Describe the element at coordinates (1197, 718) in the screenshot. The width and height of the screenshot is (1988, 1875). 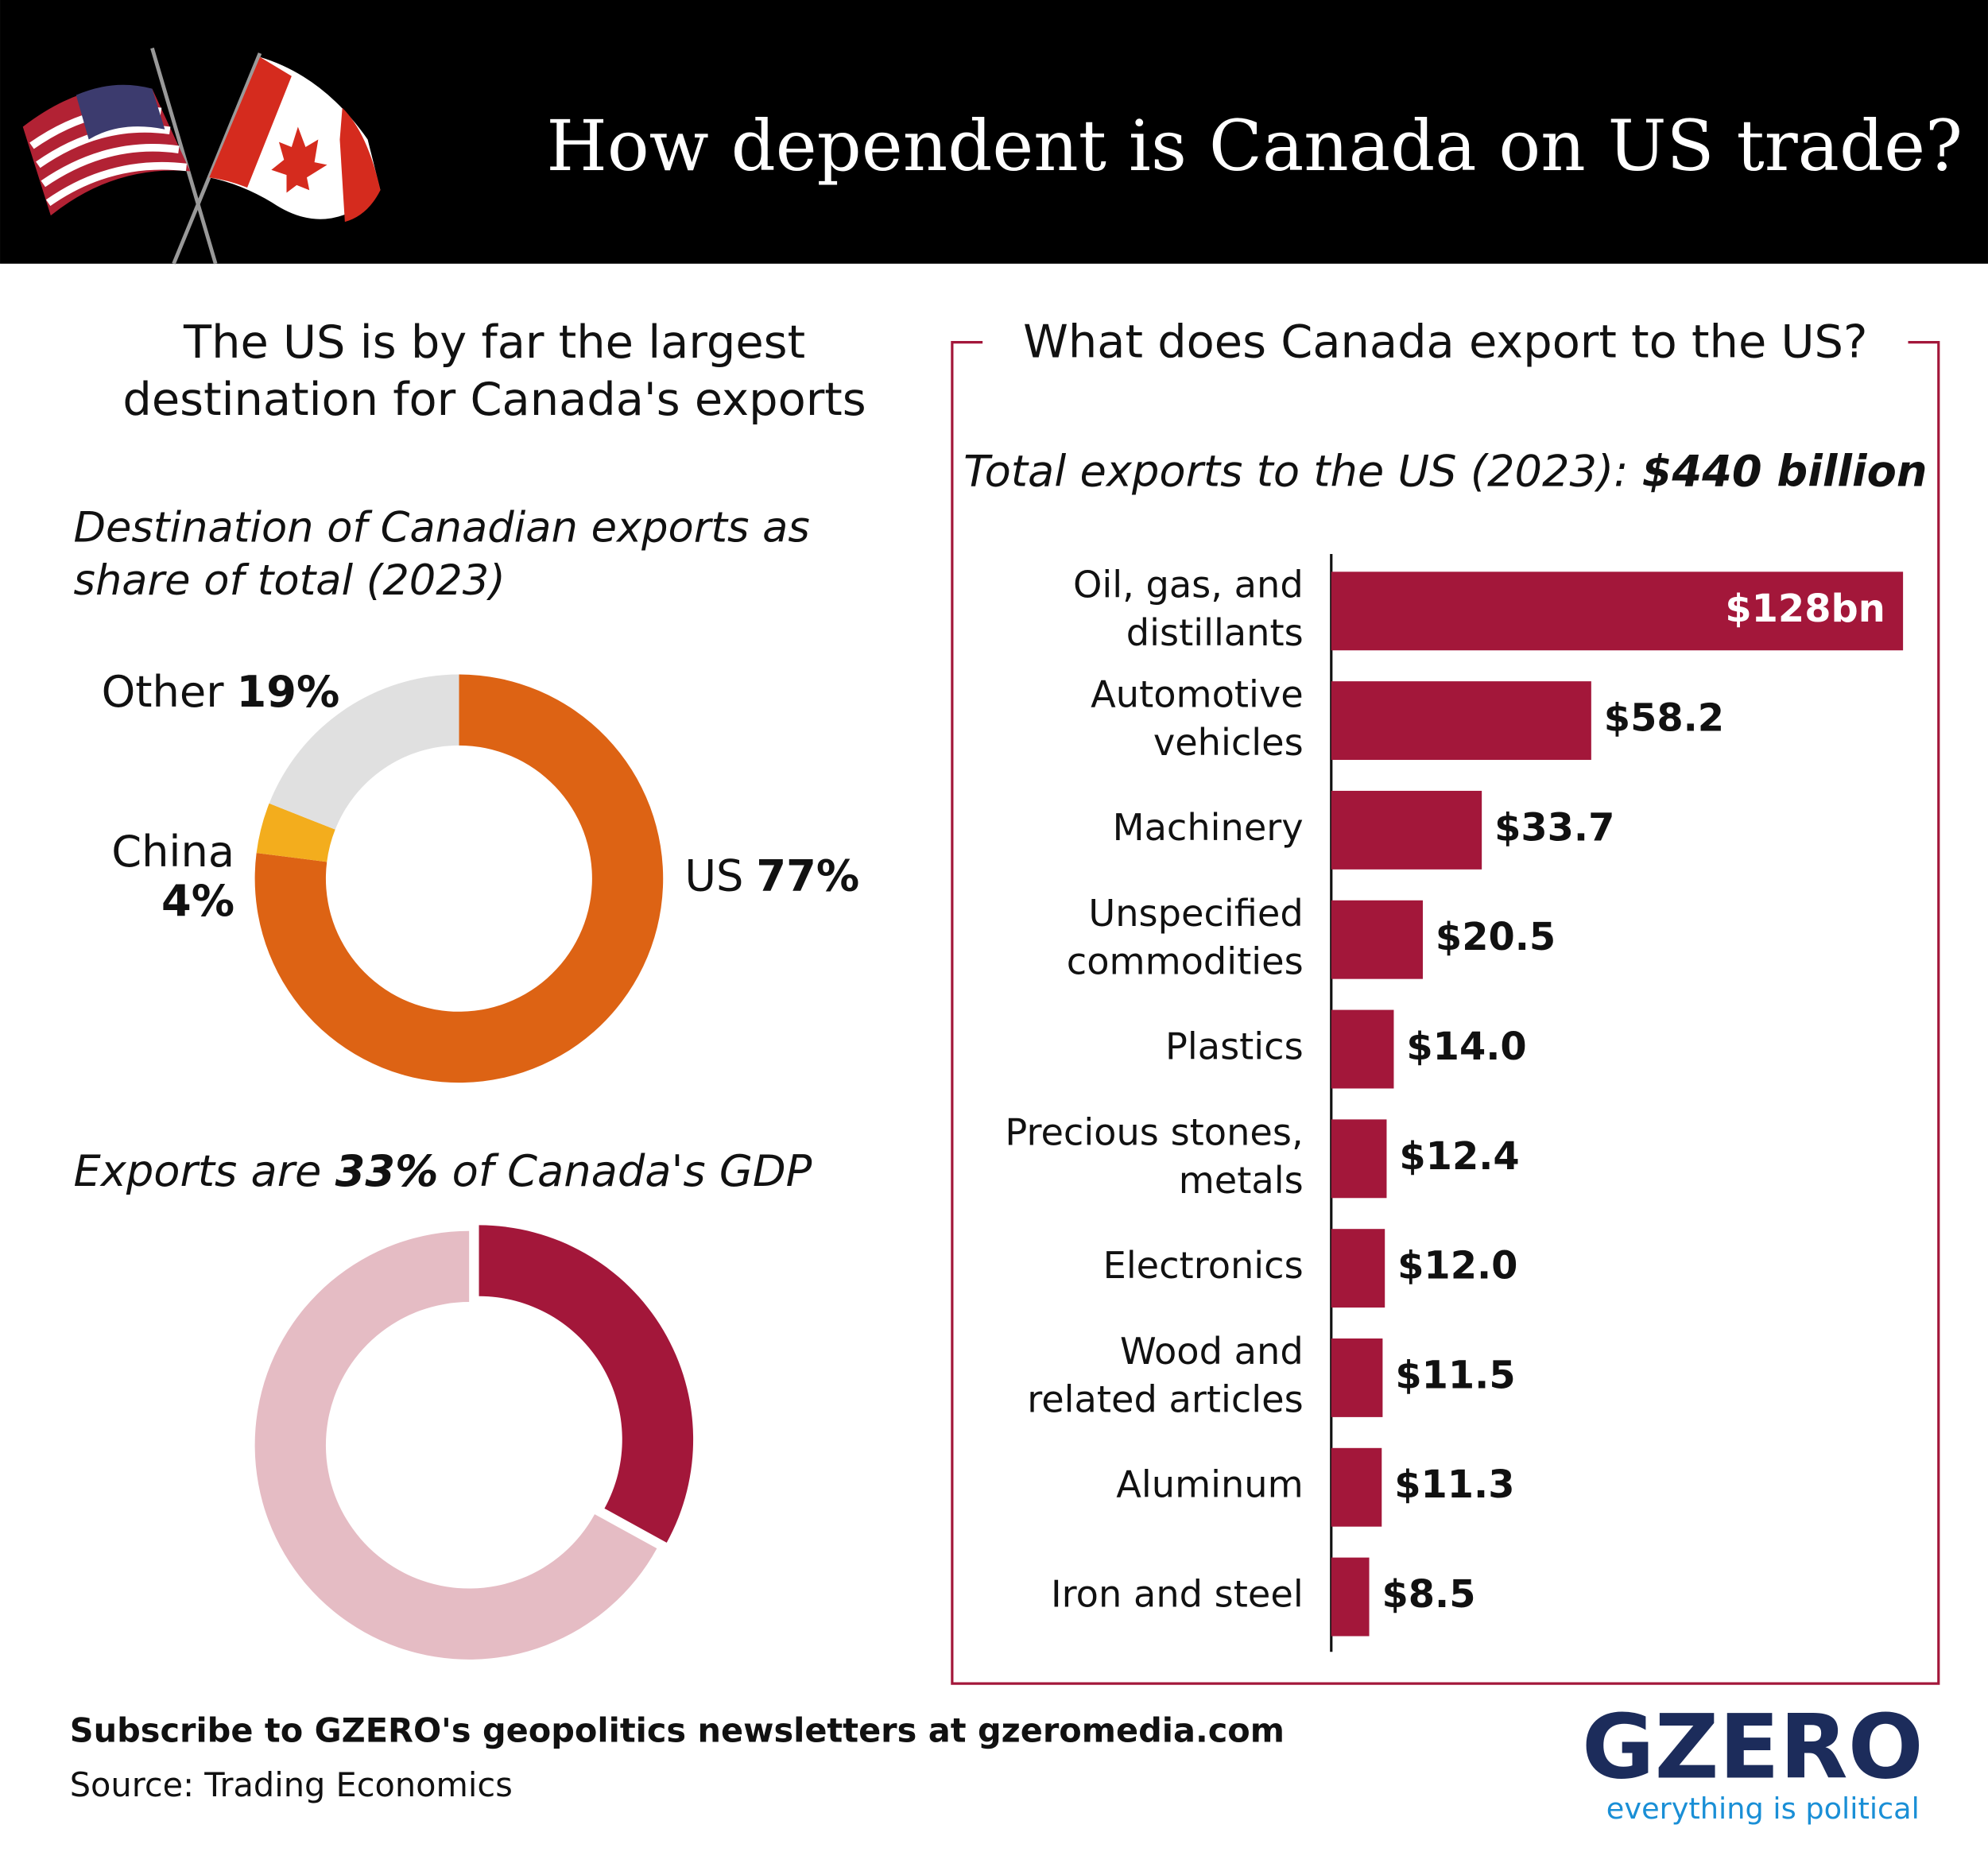
I see `category-label: Automotive vehicles` at that location.